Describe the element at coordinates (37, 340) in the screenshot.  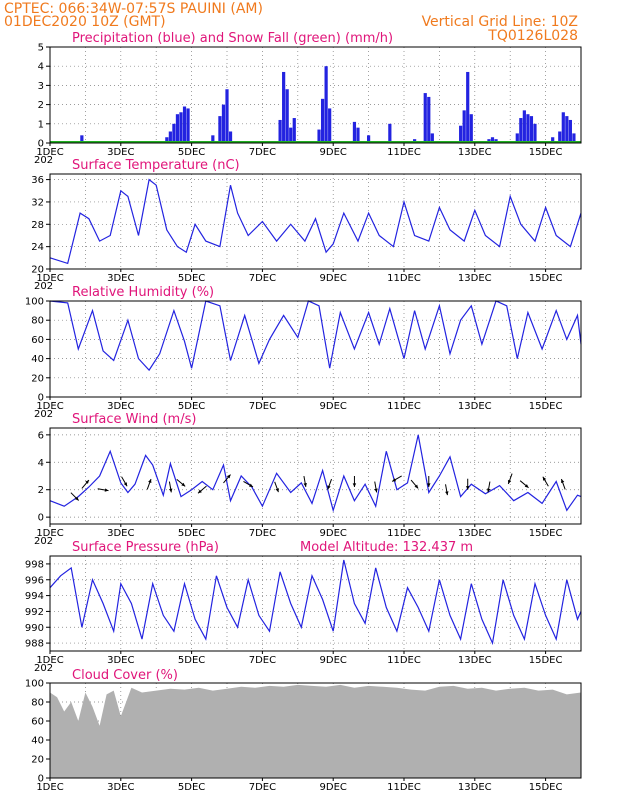
I see `y-tick-label: 60` at that location.